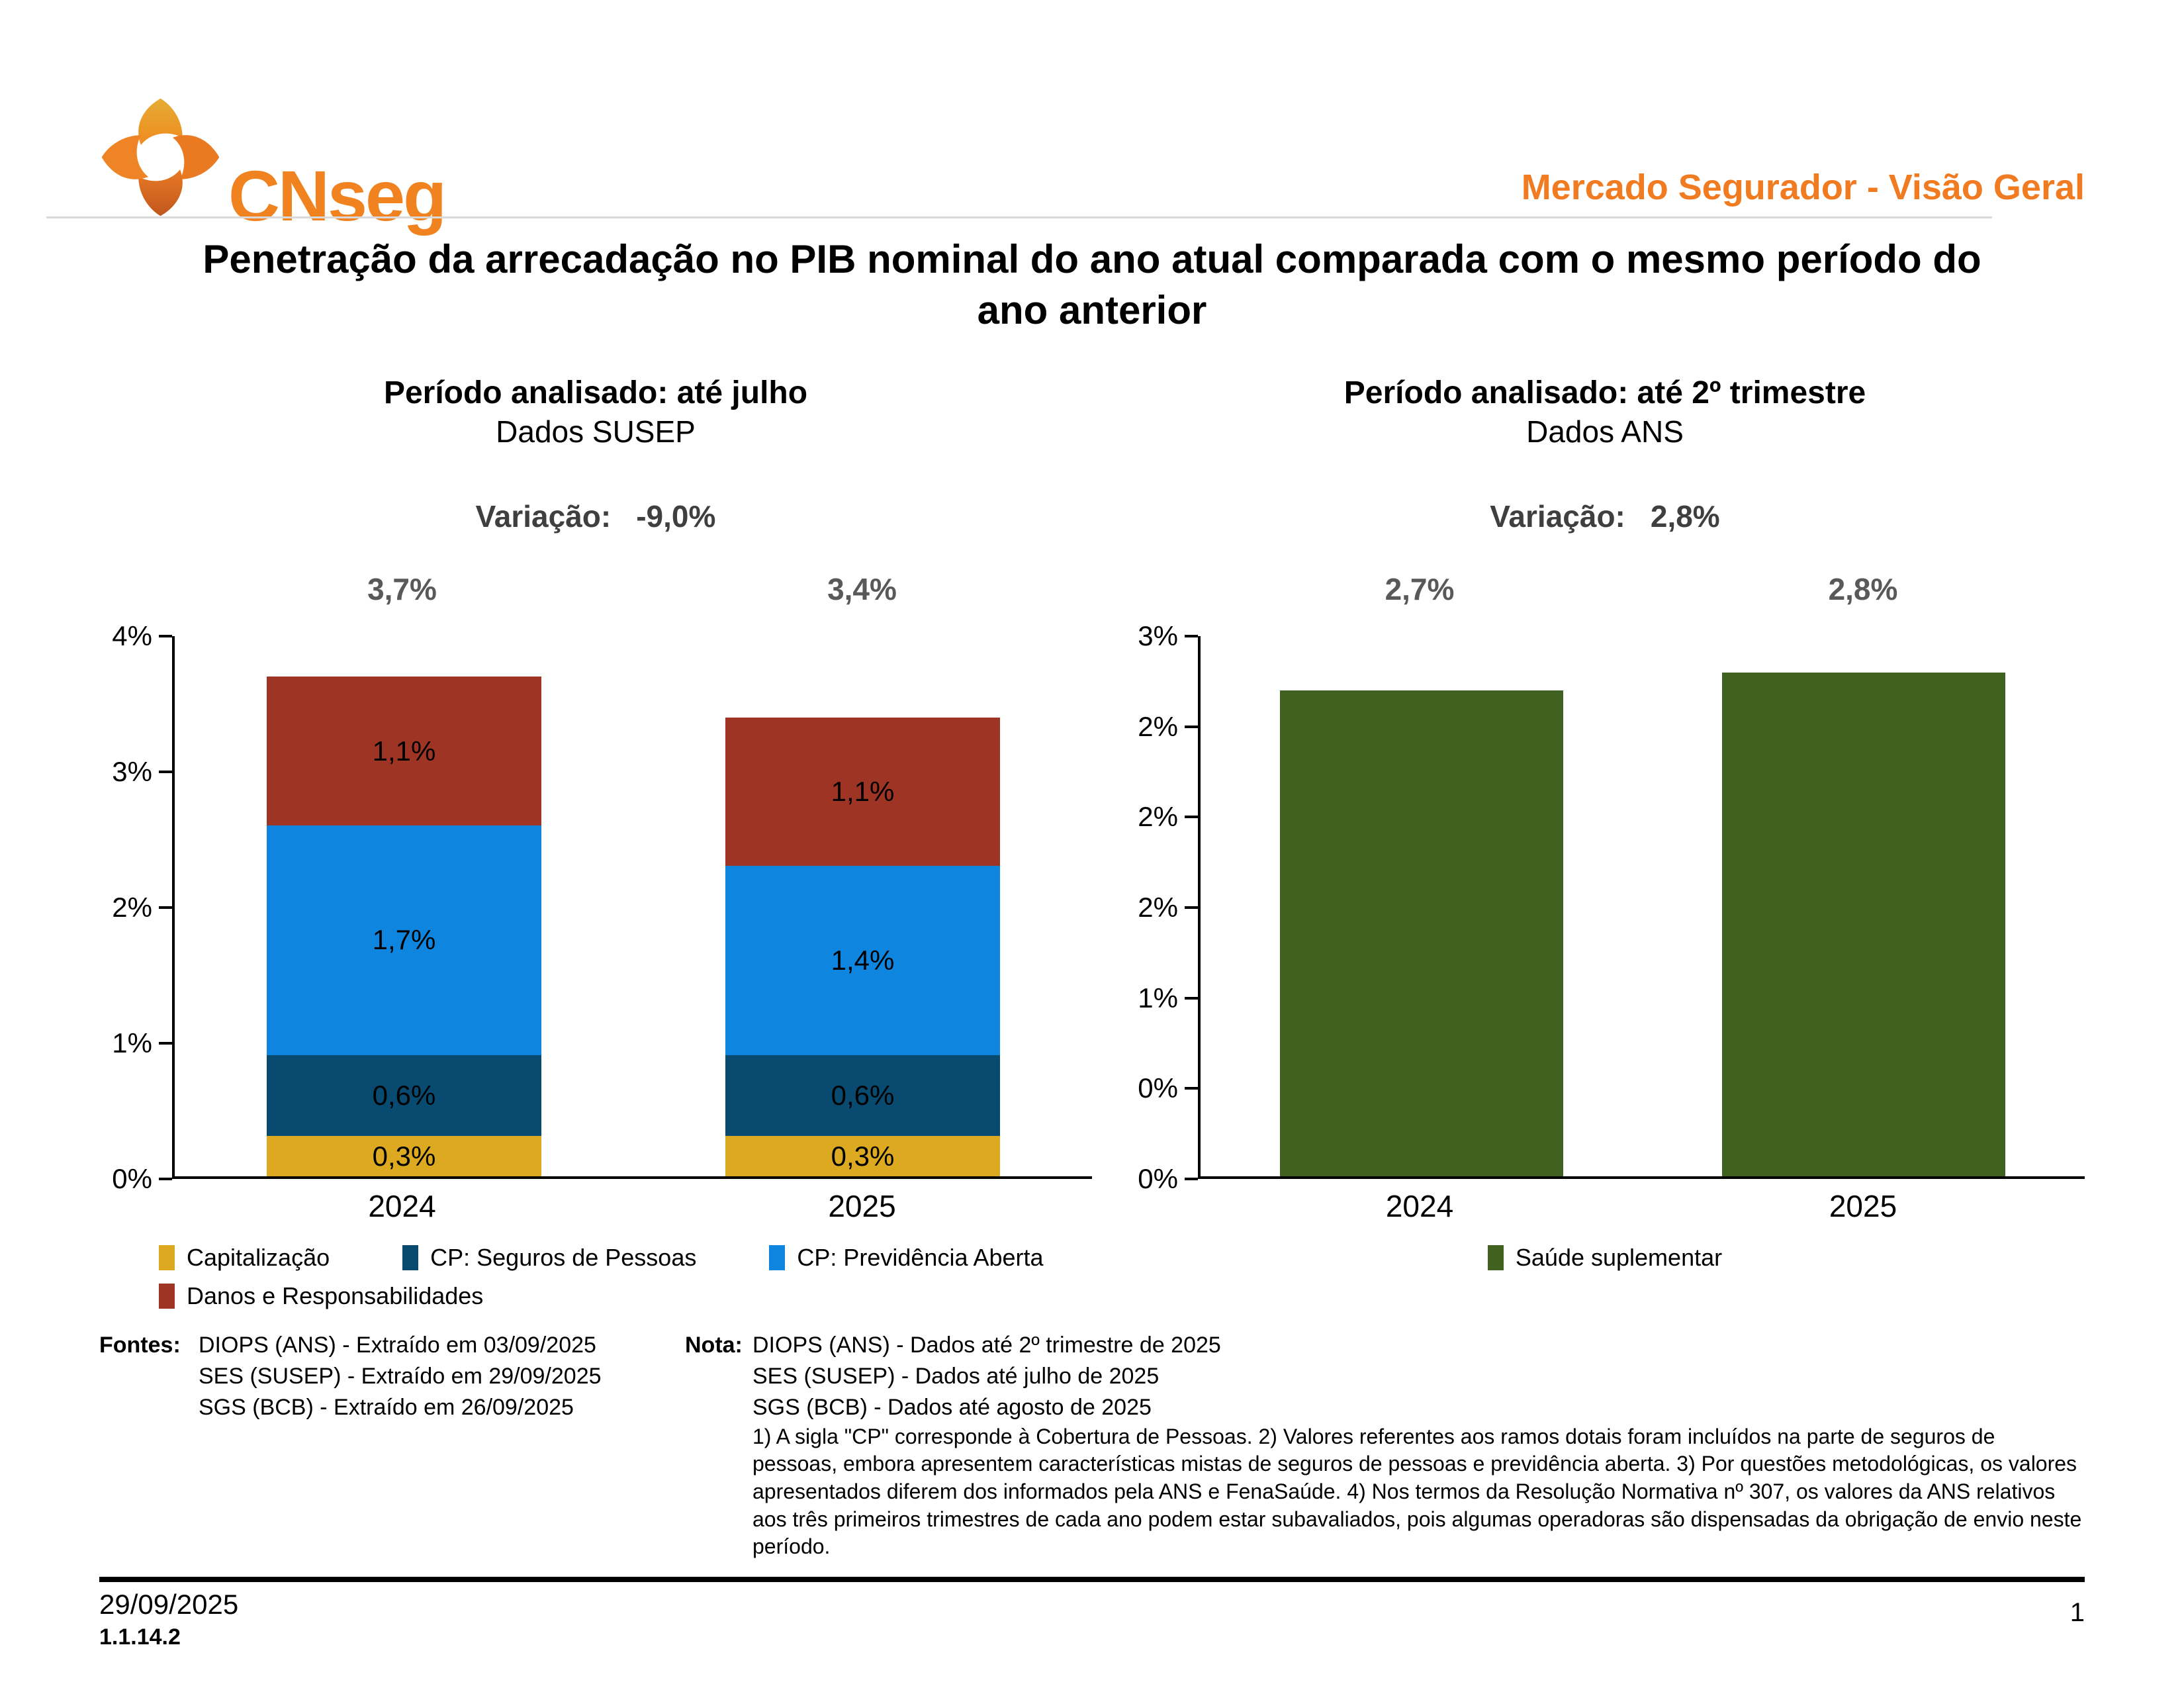 The image size is (2184, 1688). I want to click on legend-item: CP: Previdência Aberta, so click(906, 1258).